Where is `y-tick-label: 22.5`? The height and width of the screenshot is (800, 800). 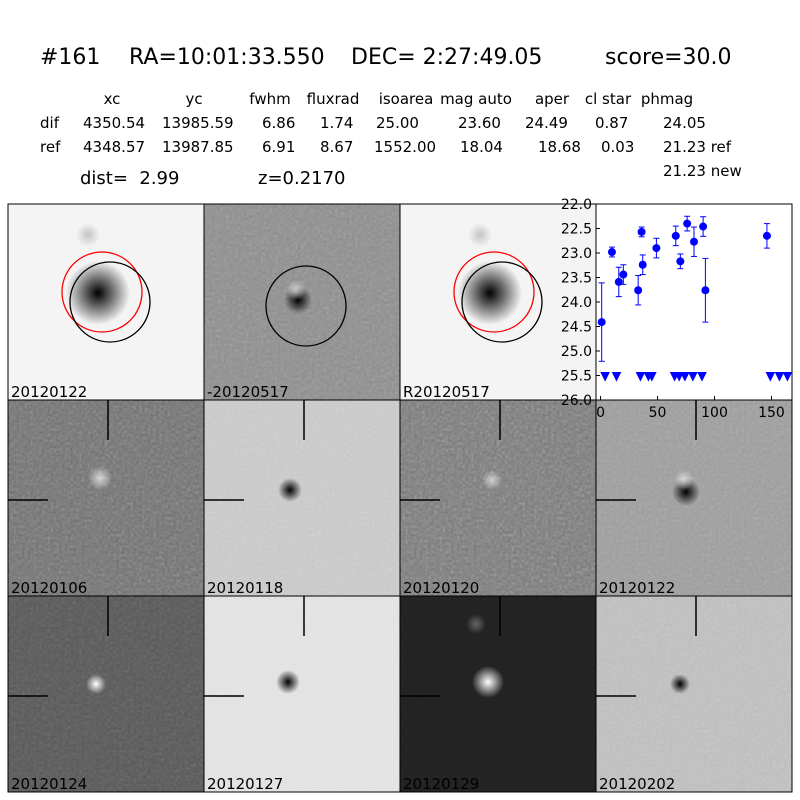
y-tick-label: 22.5 is located at coordinates (576, 230).